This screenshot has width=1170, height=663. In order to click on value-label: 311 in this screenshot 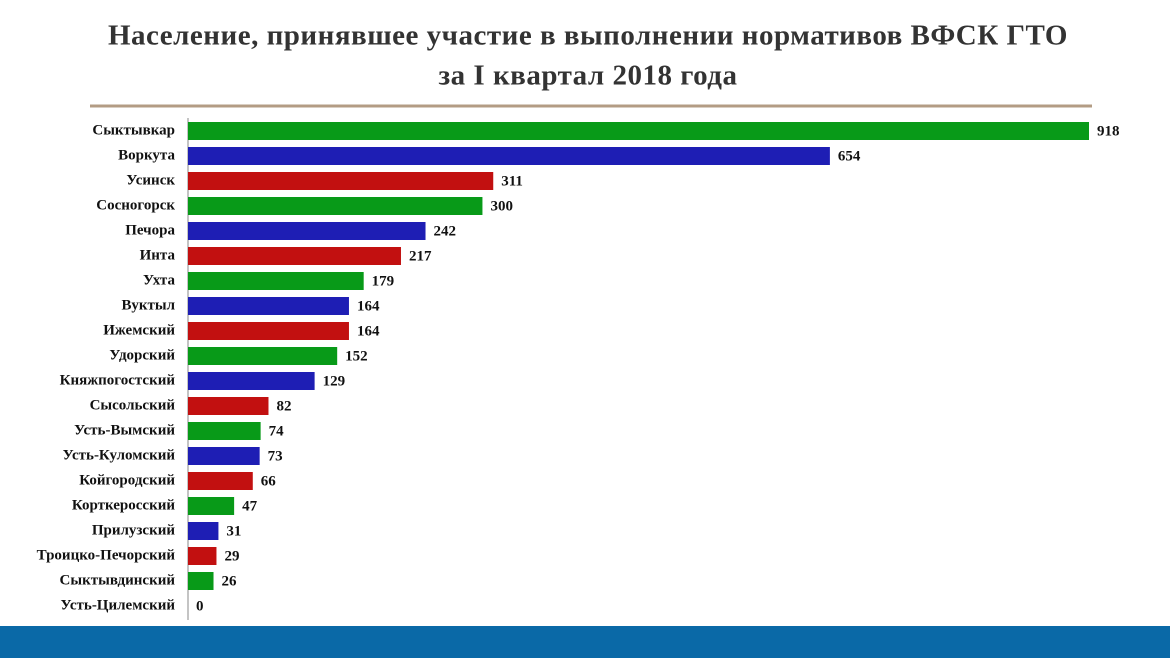, I will do `click(512, 181)`.